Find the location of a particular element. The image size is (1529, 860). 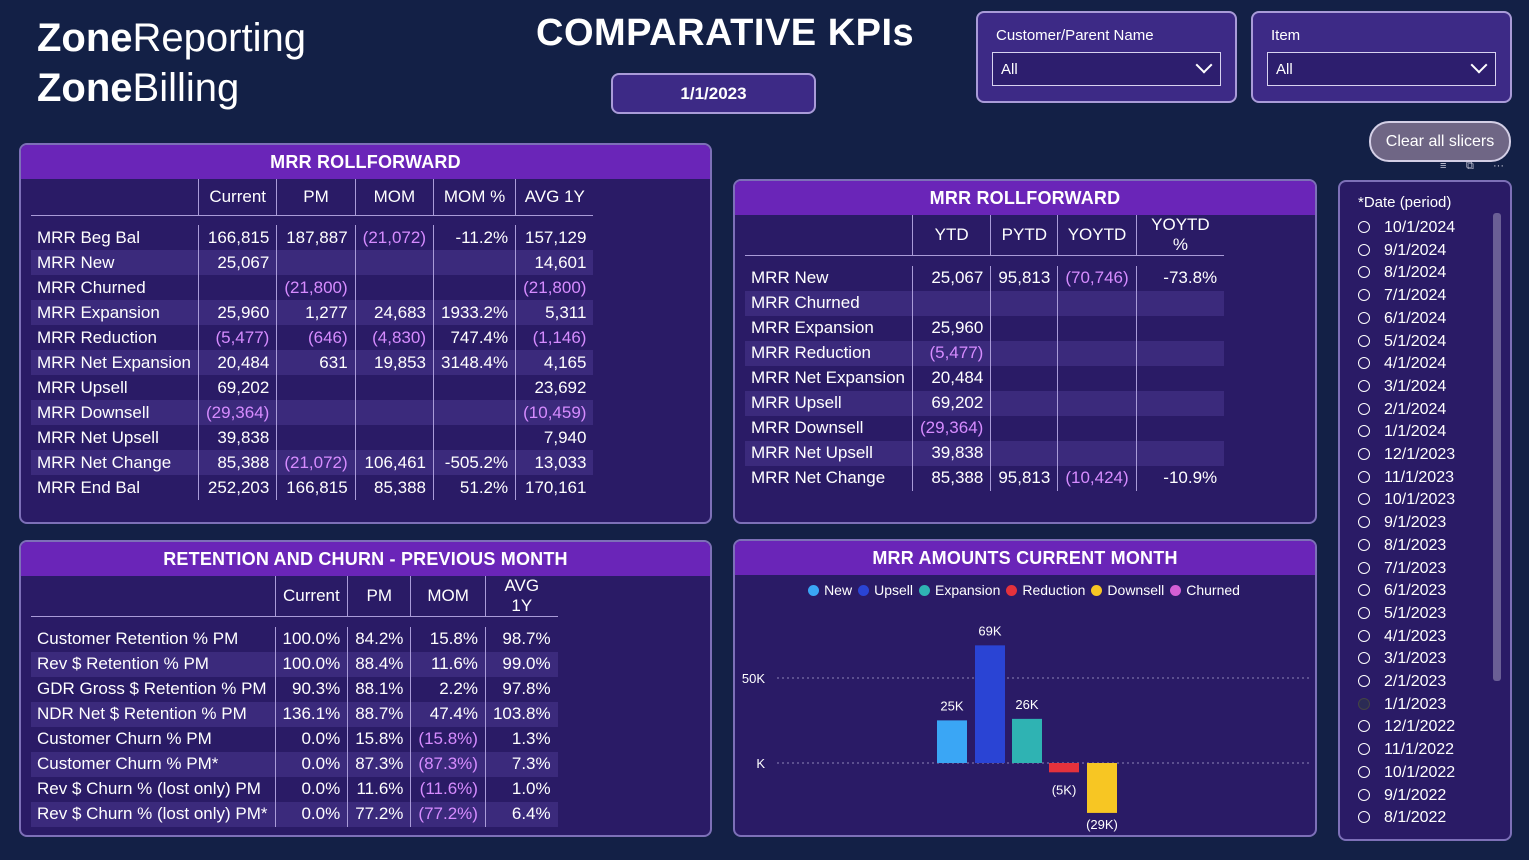

col-header: YTD is located at coordinates (951, 235).